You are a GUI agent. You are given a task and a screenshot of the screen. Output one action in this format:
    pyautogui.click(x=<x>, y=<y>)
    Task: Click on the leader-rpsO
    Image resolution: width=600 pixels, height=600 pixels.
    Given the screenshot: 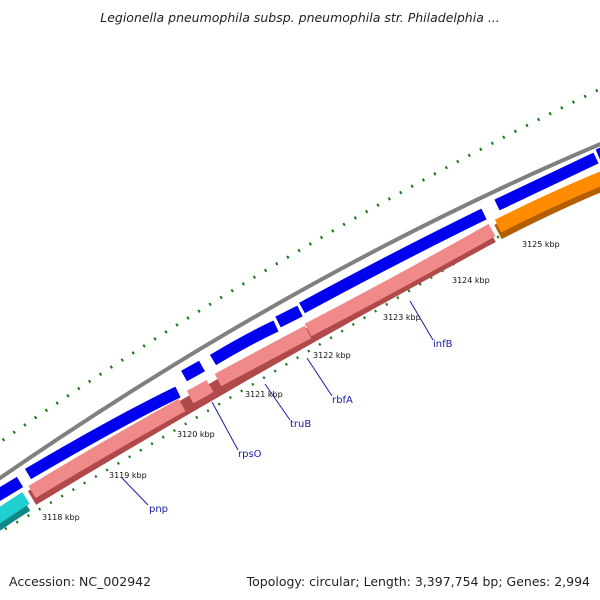 What is the action you would take?
    pyautogui.click(x=225, y=426)
    